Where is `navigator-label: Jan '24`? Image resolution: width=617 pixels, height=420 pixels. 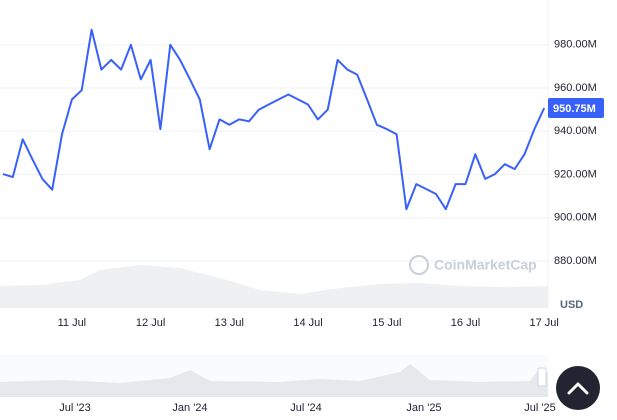 navigator-label: Jan '24 is located at coordinates (189, 408).